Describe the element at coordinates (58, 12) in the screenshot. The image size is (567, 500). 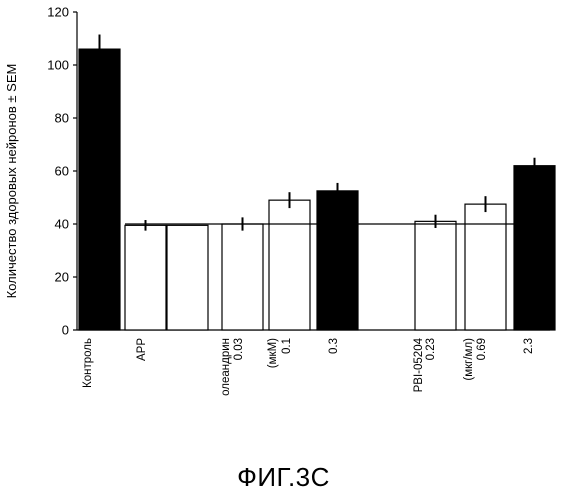
I see `y-tick-label: 120` at that location.